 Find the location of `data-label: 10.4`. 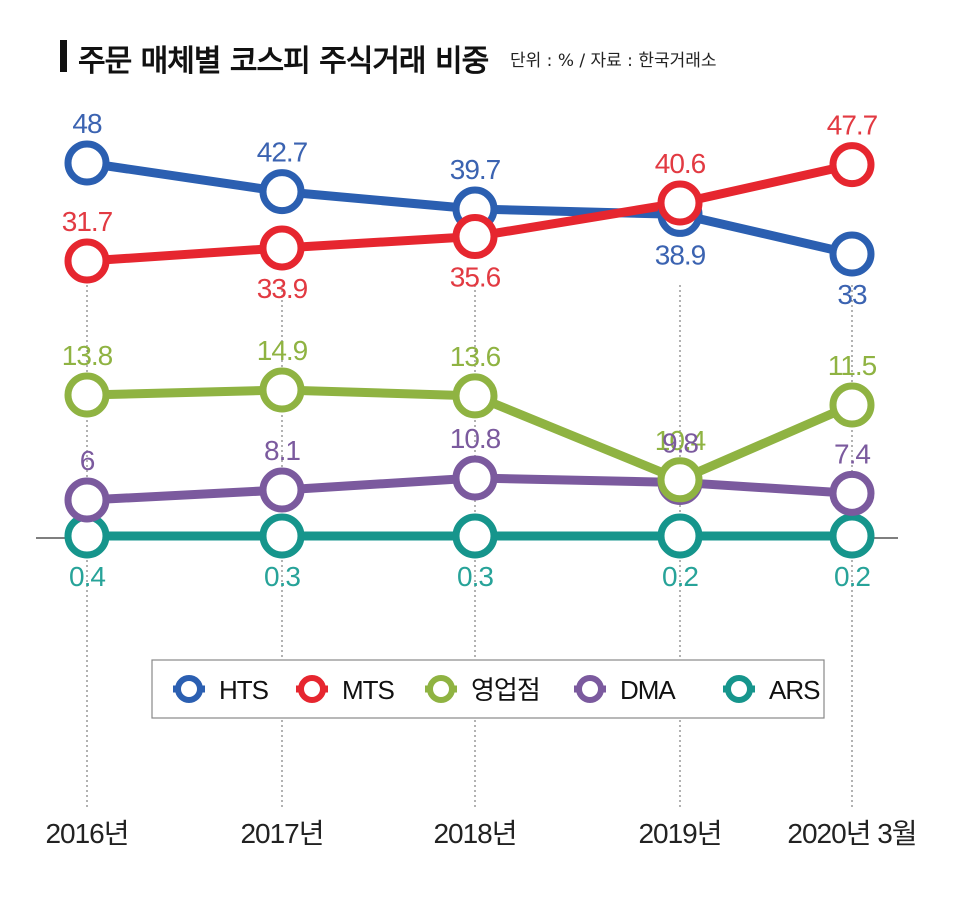

data-label: 10.4 is located at coordinates (680, 440).